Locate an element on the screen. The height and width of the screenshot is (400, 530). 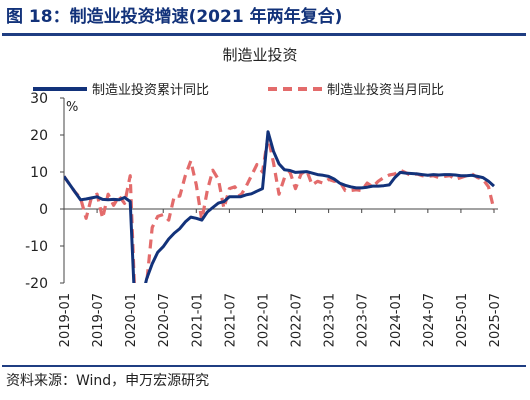
chart-title: 制造业投资 is located at coordinates (259, 55).